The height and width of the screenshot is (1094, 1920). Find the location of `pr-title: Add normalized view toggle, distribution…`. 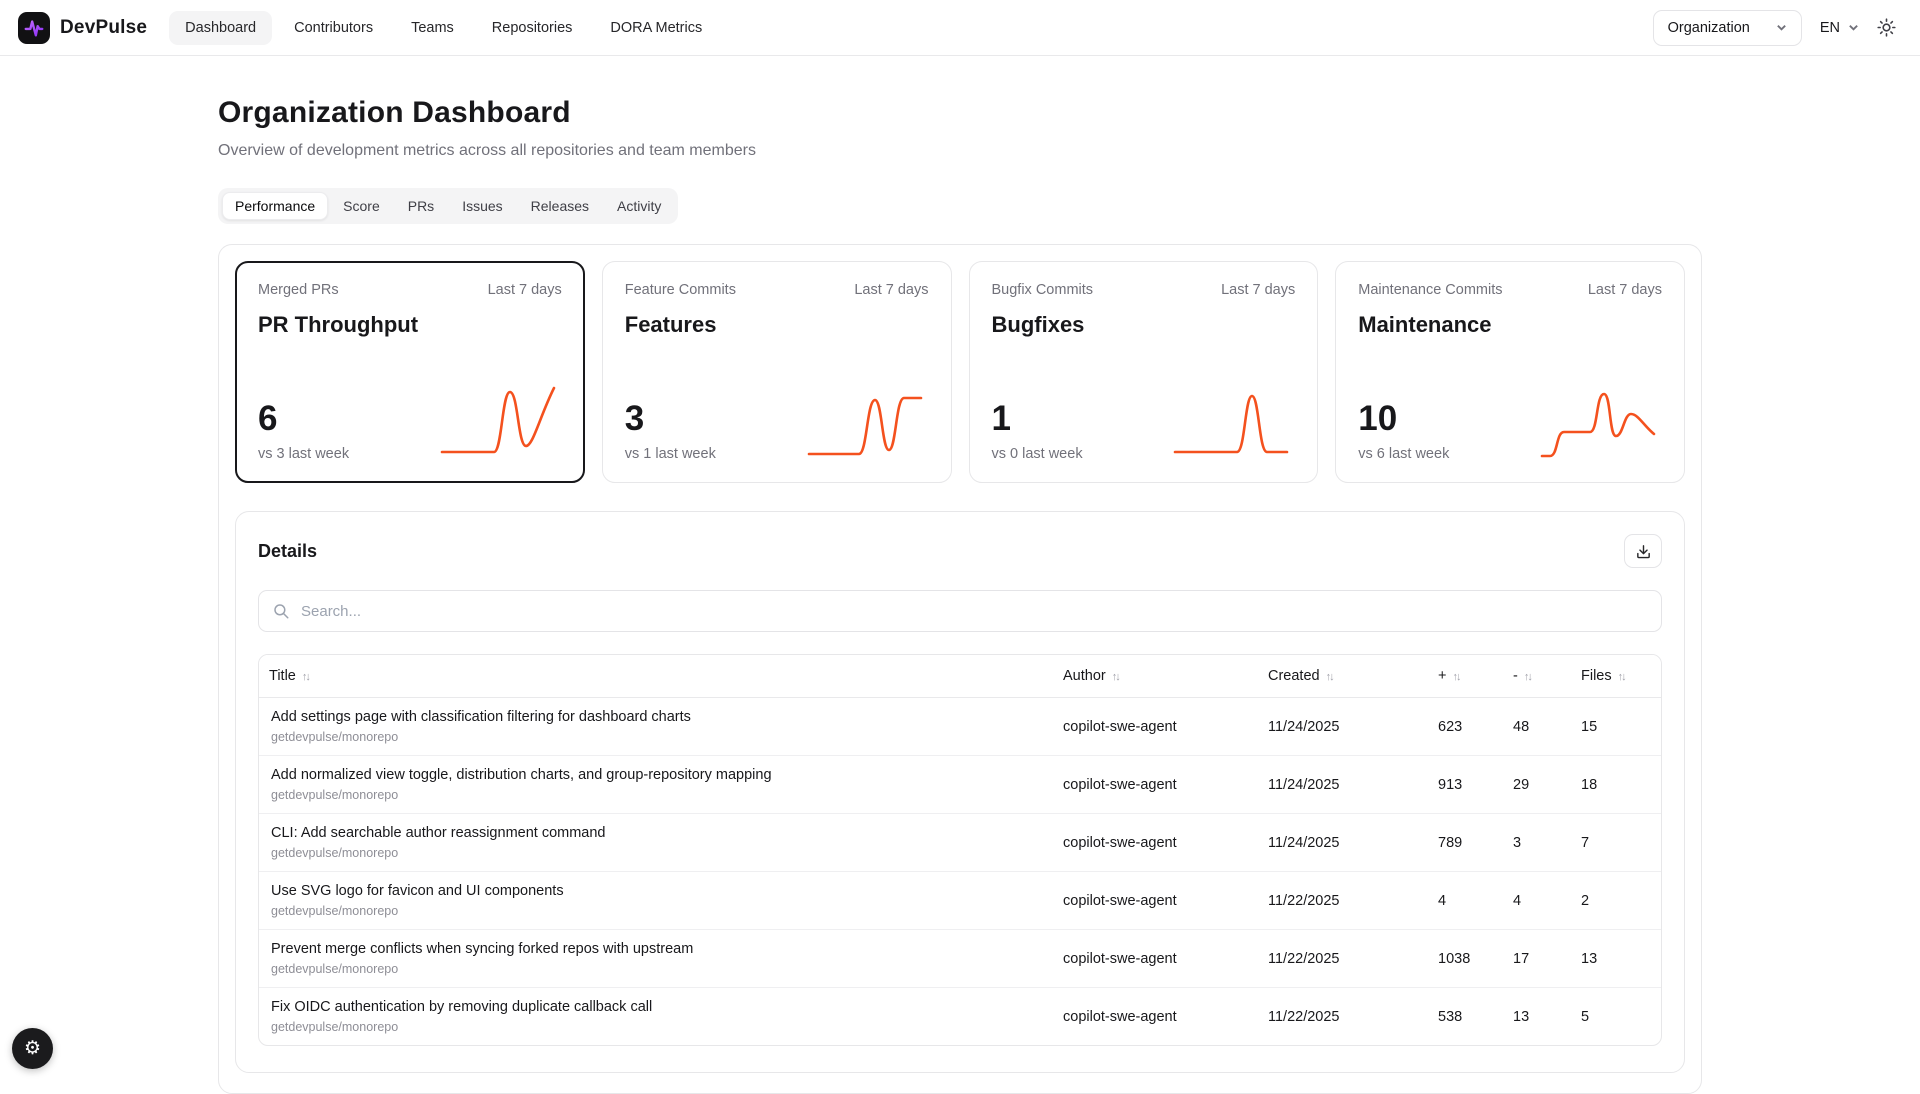

pr-title: Add normalized view toggle, distribution… is located at coordinates (521, 775).